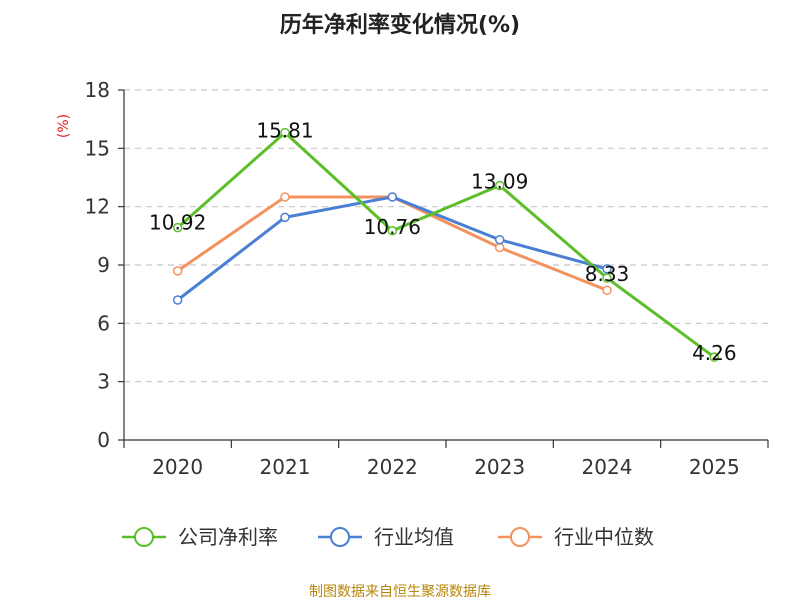 The image size is (800, 600). What do you see at coordinates (604, 537) in the screenshot?
I see `legend-label: 行业中位数` at bounding box center [604, 537].